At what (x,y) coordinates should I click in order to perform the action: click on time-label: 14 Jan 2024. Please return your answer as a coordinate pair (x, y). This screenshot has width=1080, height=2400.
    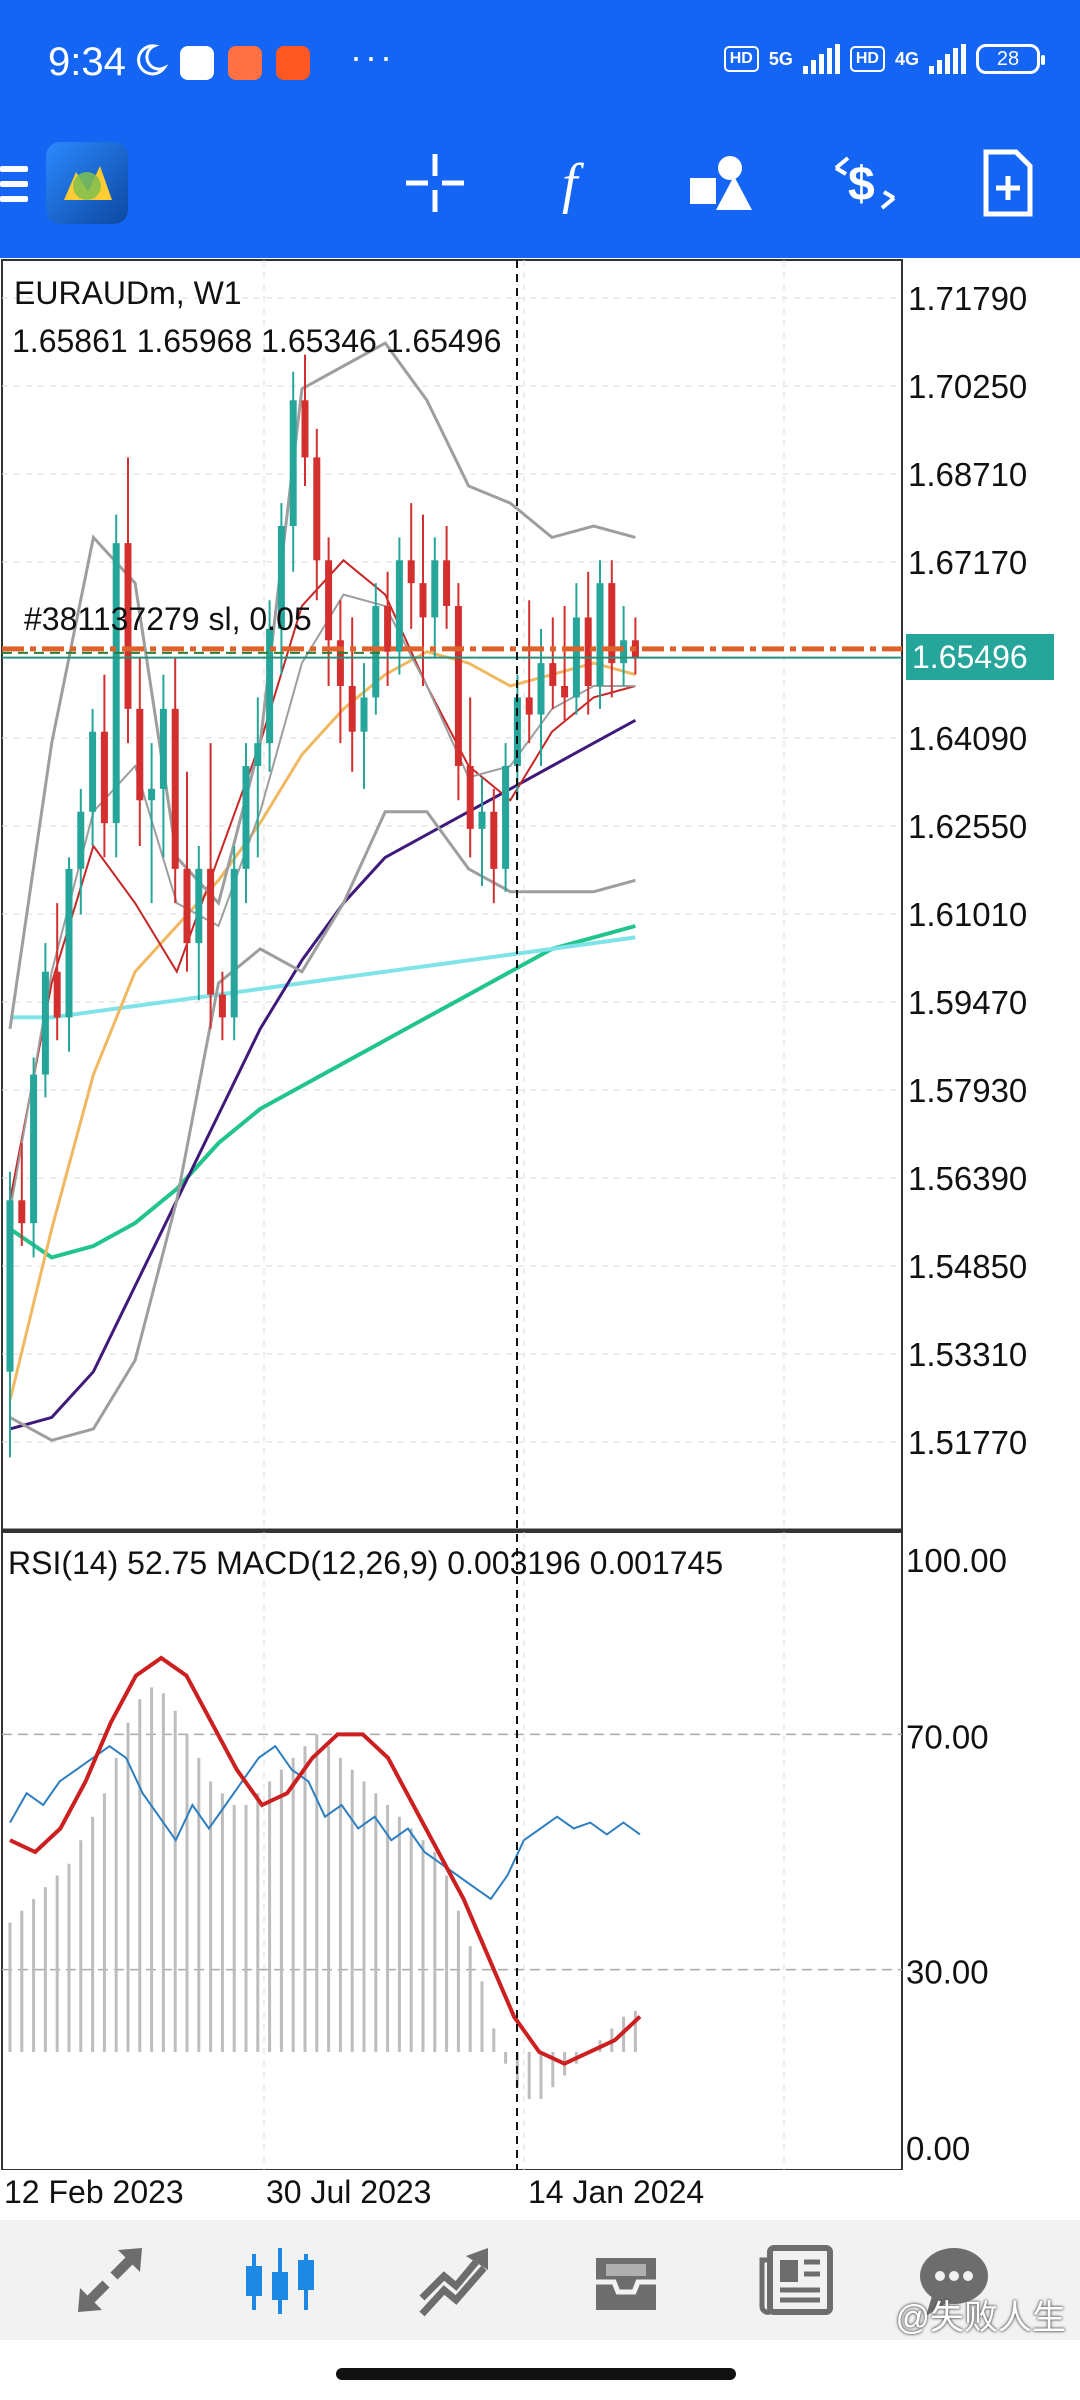
    Looking at the image, I should click on (616, 2192).